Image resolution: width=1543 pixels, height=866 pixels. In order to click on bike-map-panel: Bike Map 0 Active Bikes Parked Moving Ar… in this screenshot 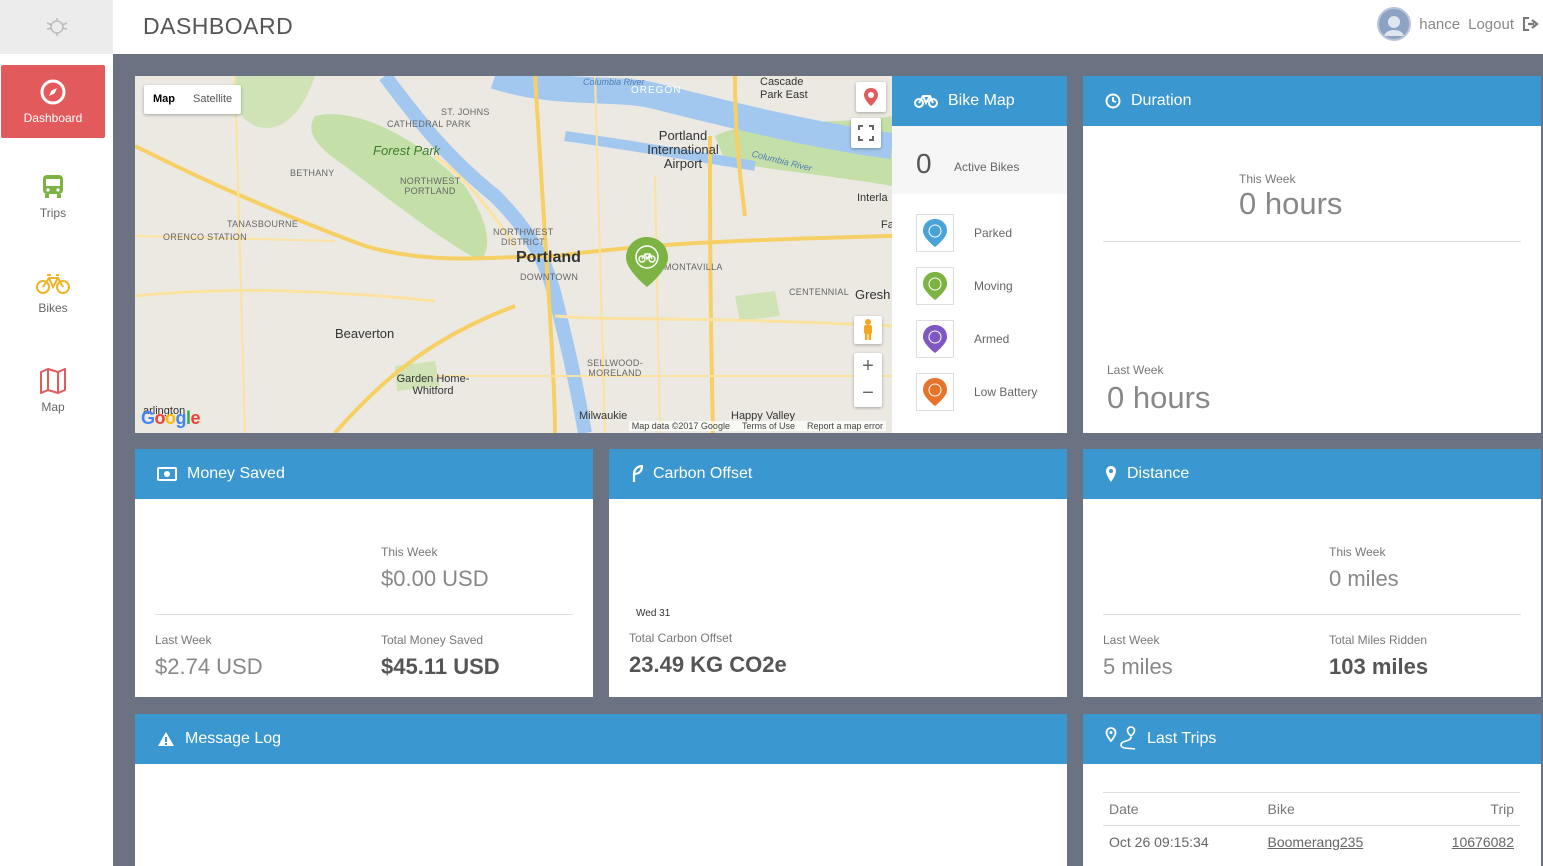, I will do `click(979, 254)`.